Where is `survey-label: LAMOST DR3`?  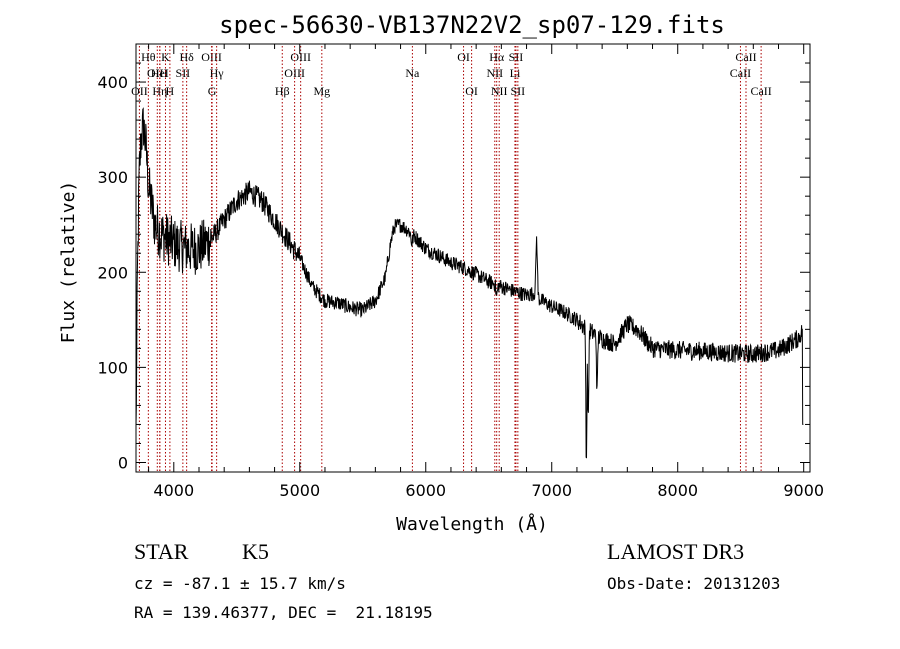
survey-label: LAMOST DR3 is located at coordinates (676, 551).